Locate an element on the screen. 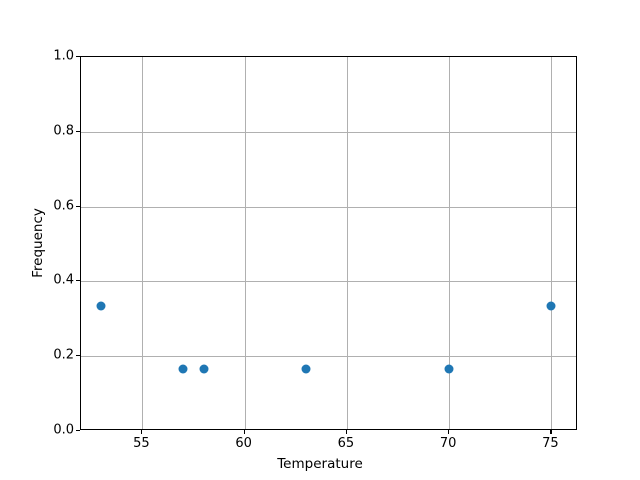 Image resolution: width=640 pixels, height=480 pixels. y-tick-label: 0.6 is located at coordinates (63, 206).